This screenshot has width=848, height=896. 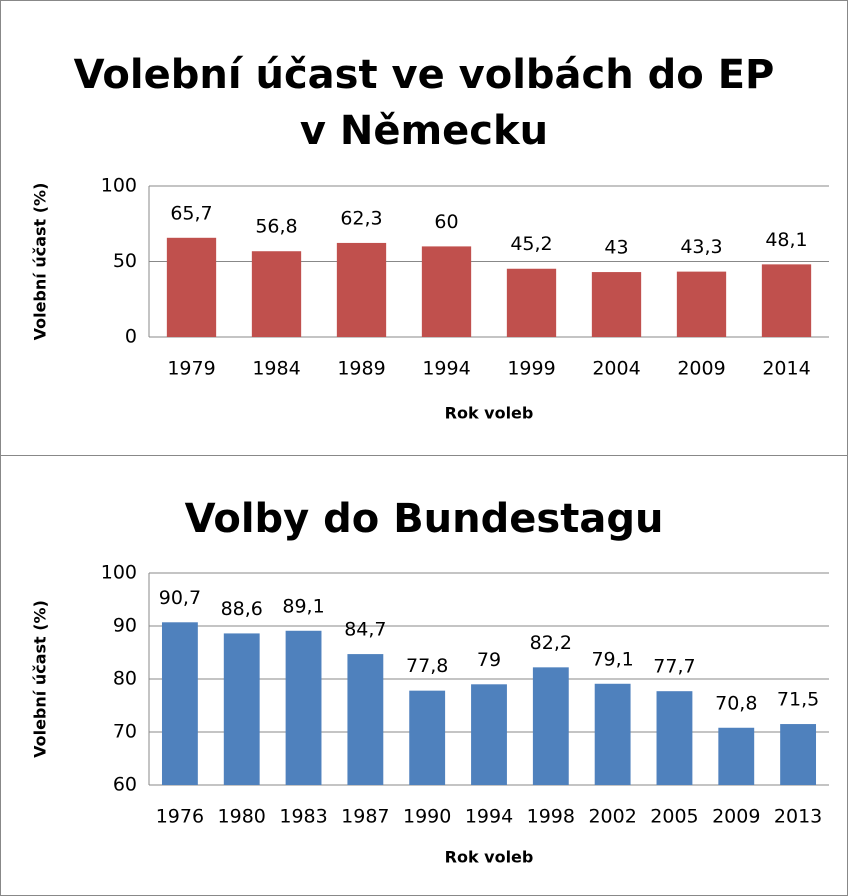 What do you see at coordinates (798, 700) in the screenshot?
I see `data-label: 71,5` at bounding box center [798, 700].